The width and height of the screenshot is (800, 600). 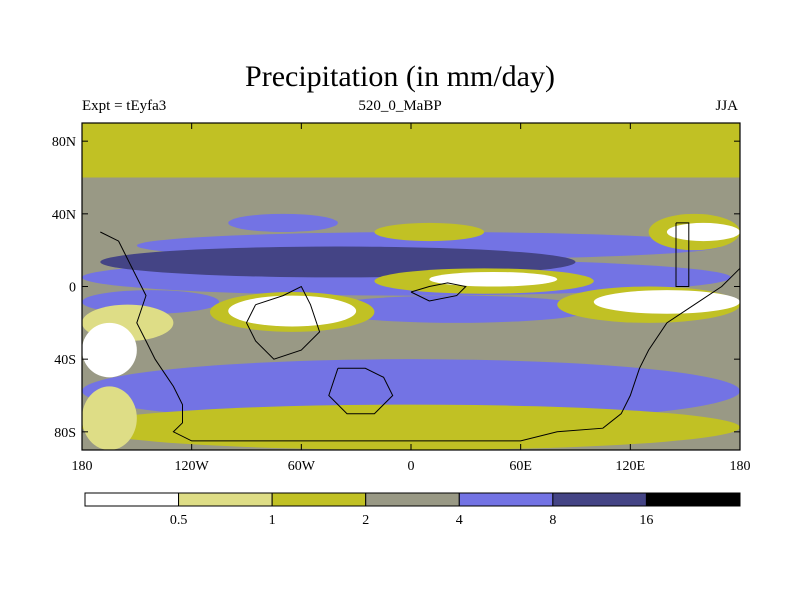 I want to click on y-tick-label: 0, so click(x=72, y=288).